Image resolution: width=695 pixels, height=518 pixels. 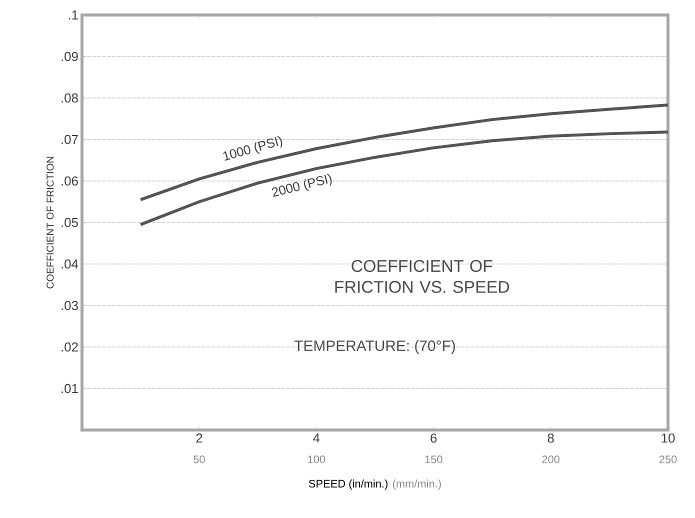 What do you see at coordinates (199, 460) in the screenshot?
I see `x2-tick-label: 50` at bounding box center [199, 460].